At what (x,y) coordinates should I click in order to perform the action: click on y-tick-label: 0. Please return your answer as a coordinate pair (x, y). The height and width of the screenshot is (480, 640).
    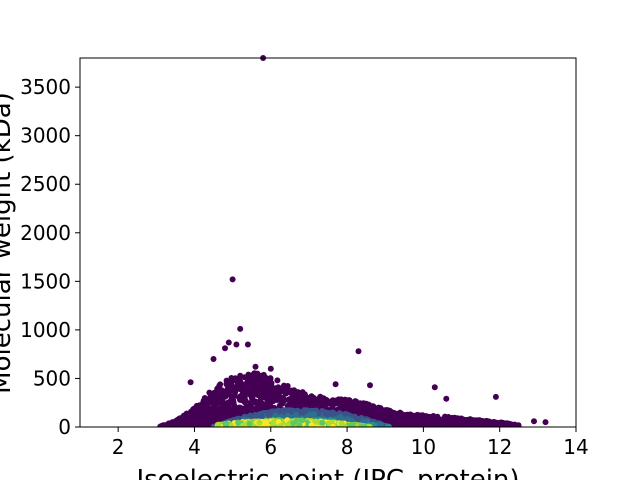
    Looking at the image, I should click on (64, 427).